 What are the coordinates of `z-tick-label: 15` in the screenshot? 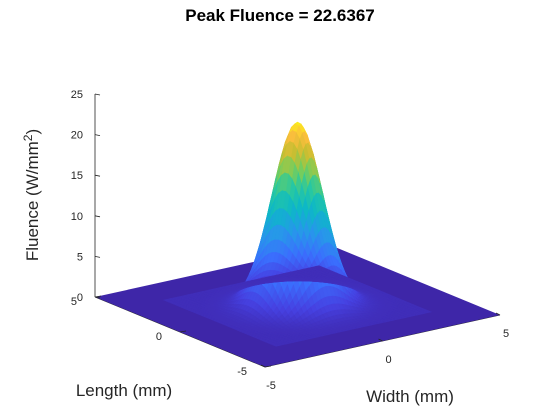 It's located at (77, 176).